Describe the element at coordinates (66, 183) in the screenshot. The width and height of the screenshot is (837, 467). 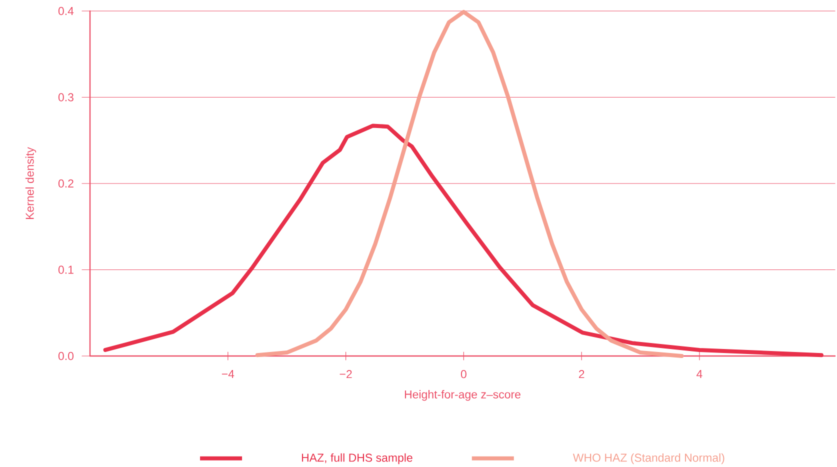
I see `y-tick-label: 0.2` at that location.